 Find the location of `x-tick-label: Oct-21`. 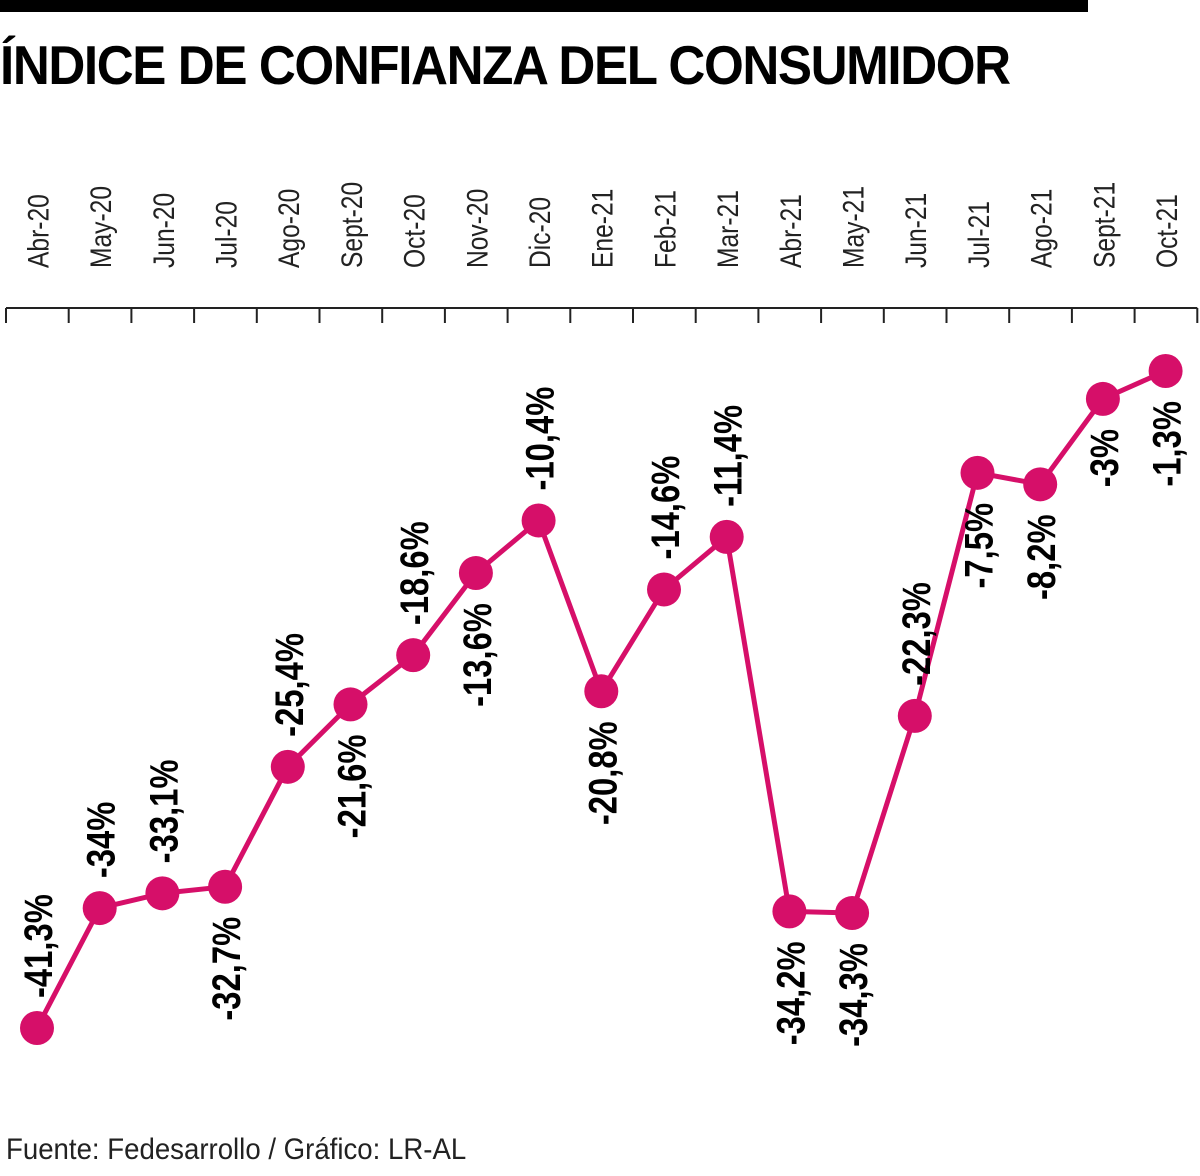

x-tick-label: Oct-21 is located at coordinates (1167, 231).